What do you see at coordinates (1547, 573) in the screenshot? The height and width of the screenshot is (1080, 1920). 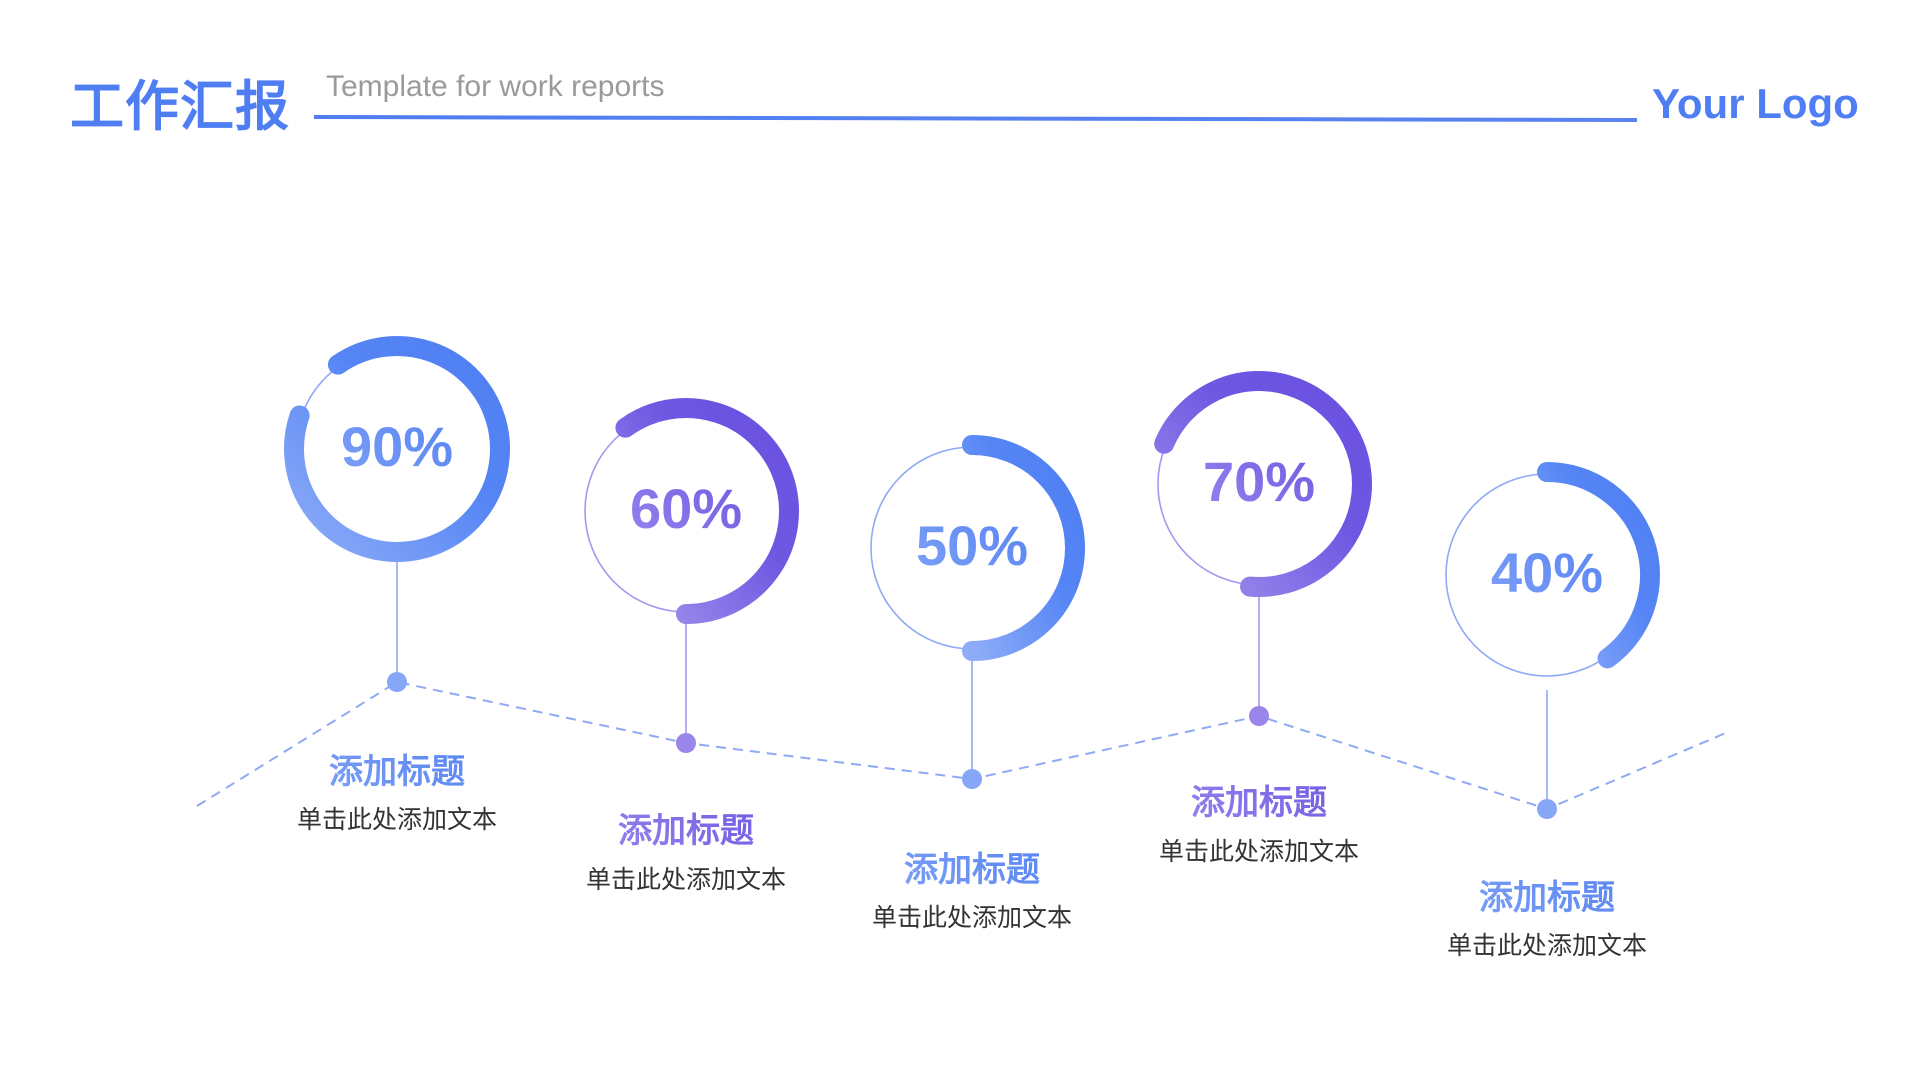 I see `percent-label: 40%` at bounding box center [1547, 573].